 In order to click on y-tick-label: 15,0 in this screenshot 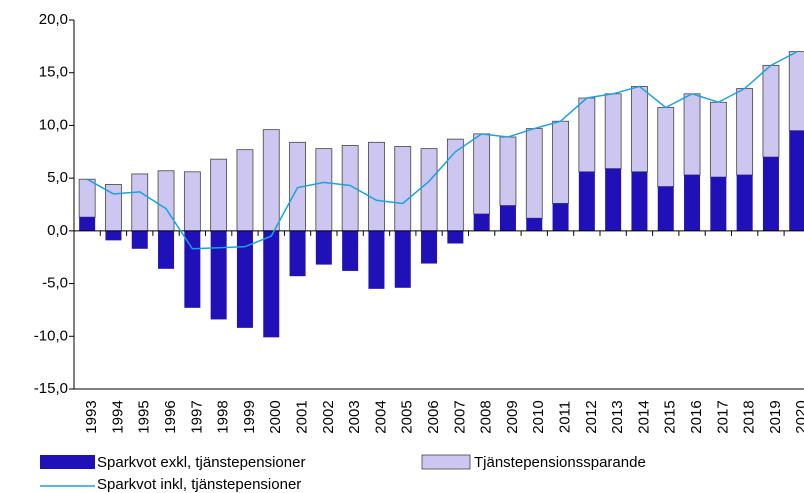, I will do `click(53, 72)`.